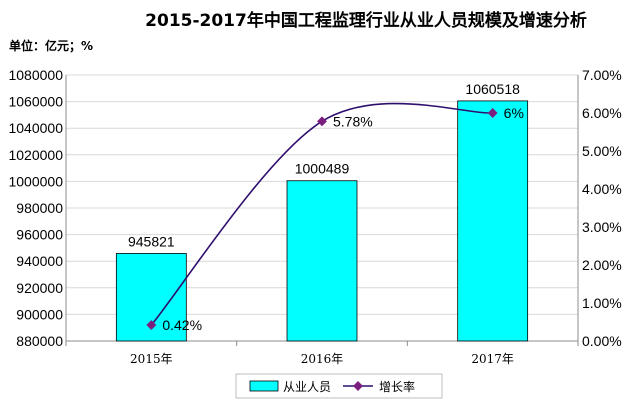 The height and width of the screenshot is (414, 640). I want to click on y-right-tick-label: 3.00%, so click(602, 227).